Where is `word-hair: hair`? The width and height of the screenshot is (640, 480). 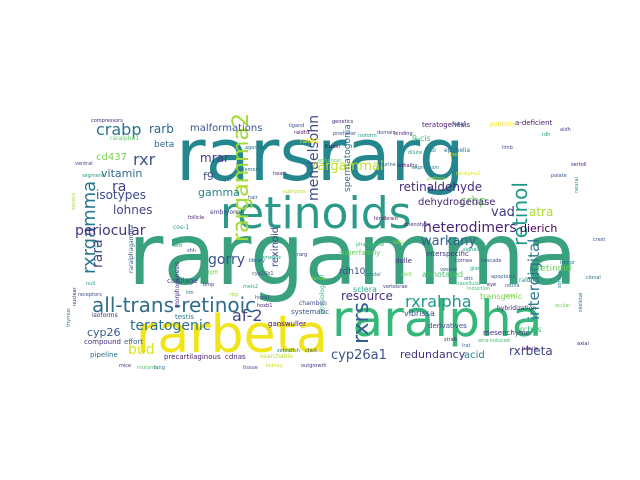
word-hair: hair is located at coordinates (253, 198).